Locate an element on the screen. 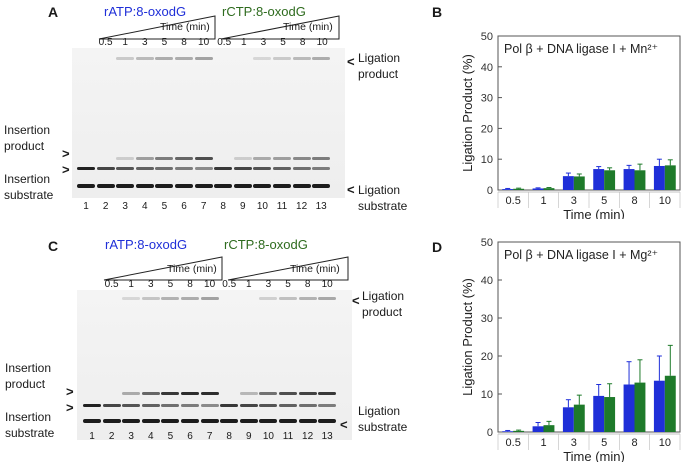 Image resolution: width=685 pixels, height=462 pixels. time-label-a2: Time (min) is located at coordinates (308, 27).